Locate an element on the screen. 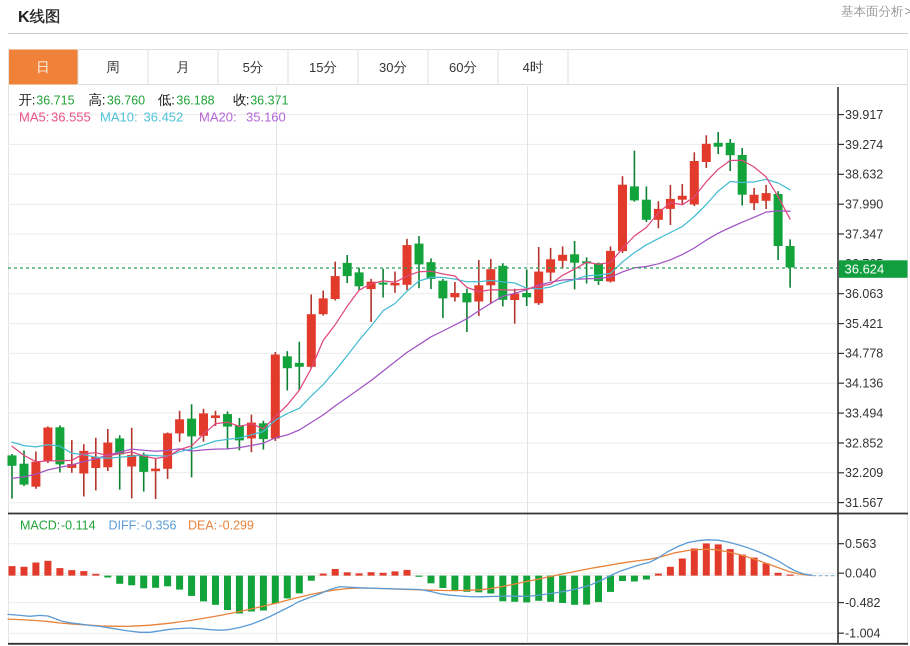  svg-text: 37.347 is located at coordinates (864, 234).